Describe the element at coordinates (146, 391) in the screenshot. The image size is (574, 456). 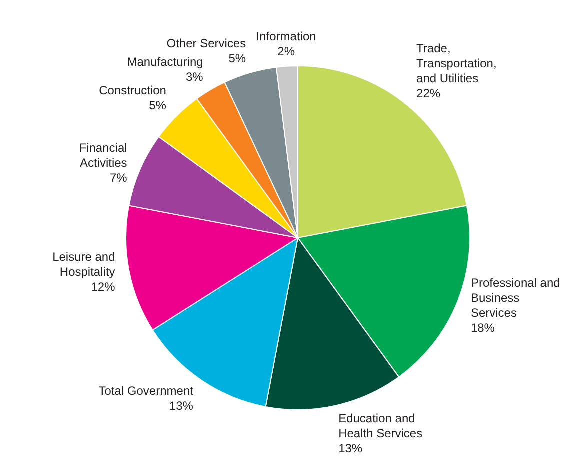
I see `slice-label: Total Government` at that location.